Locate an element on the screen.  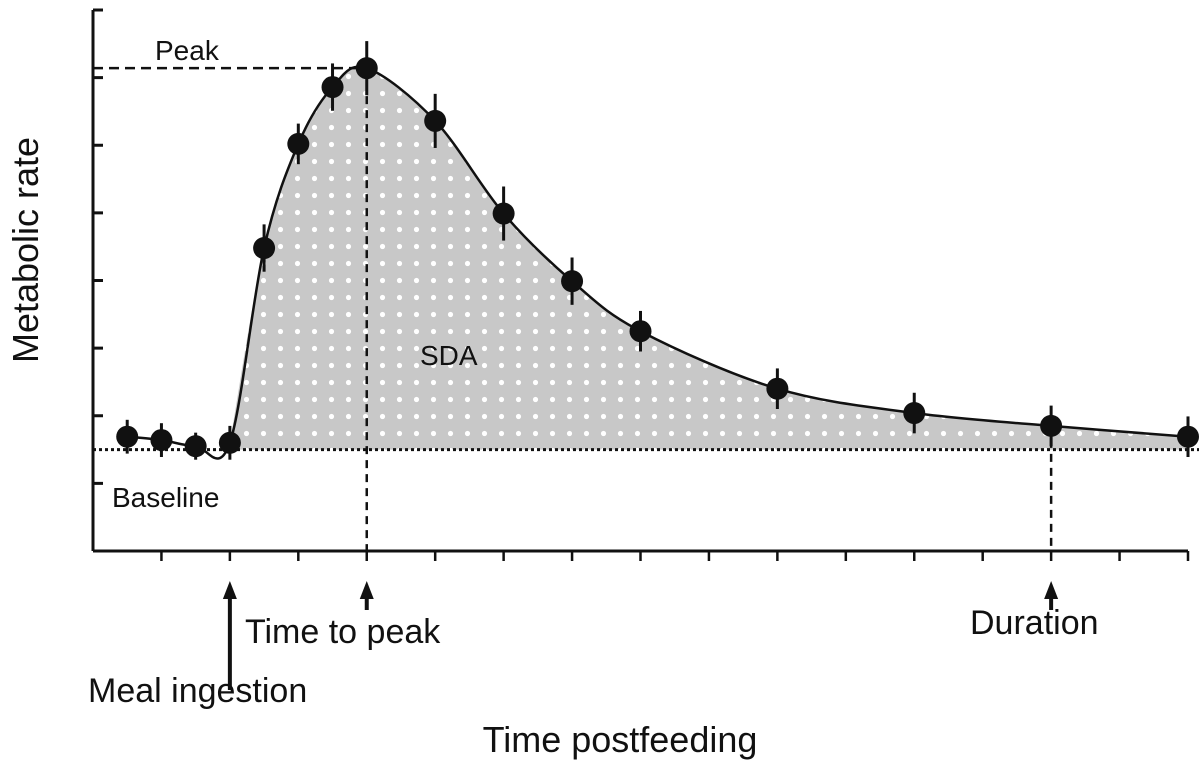
marker-label: Time to peak is located at coordinates (343, 632).